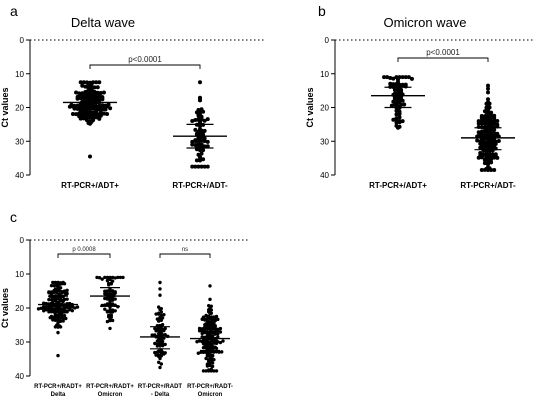 The width and height of the screenshot is (550, 405). I want to click on x-tick-label: RT-PCR+/RADT, so click(160, 387).